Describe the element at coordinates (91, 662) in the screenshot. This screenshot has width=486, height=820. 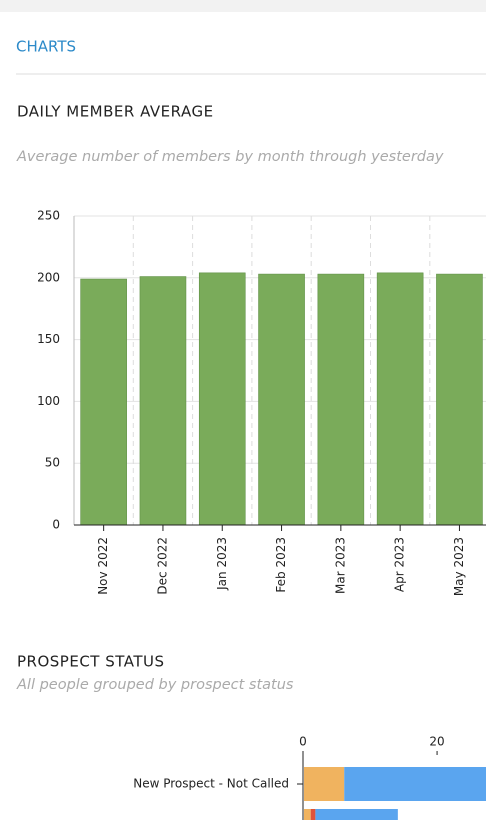
I see `chart-title: PROSPECT STATUS` at that location.